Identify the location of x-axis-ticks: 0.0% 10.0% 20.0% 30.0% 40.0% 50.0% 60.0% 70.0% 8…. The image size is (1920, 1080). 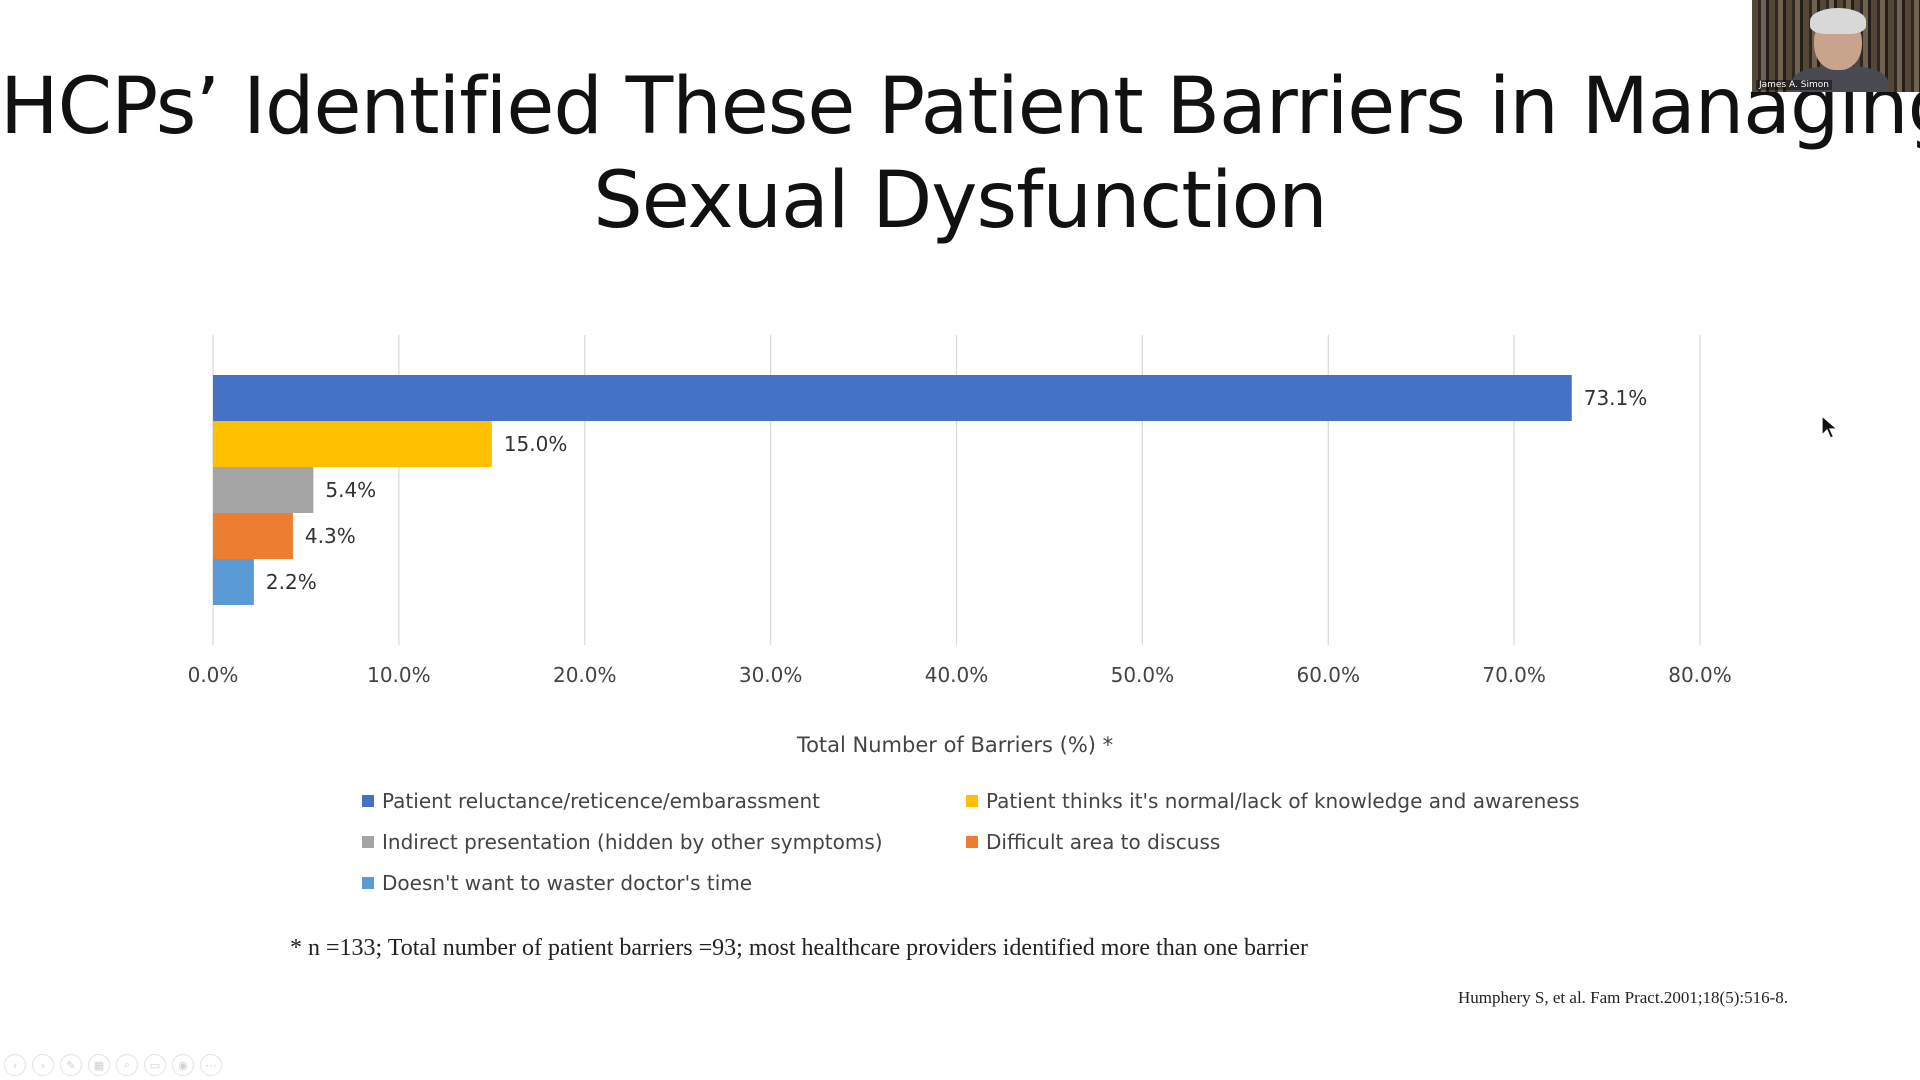
(960, 675).